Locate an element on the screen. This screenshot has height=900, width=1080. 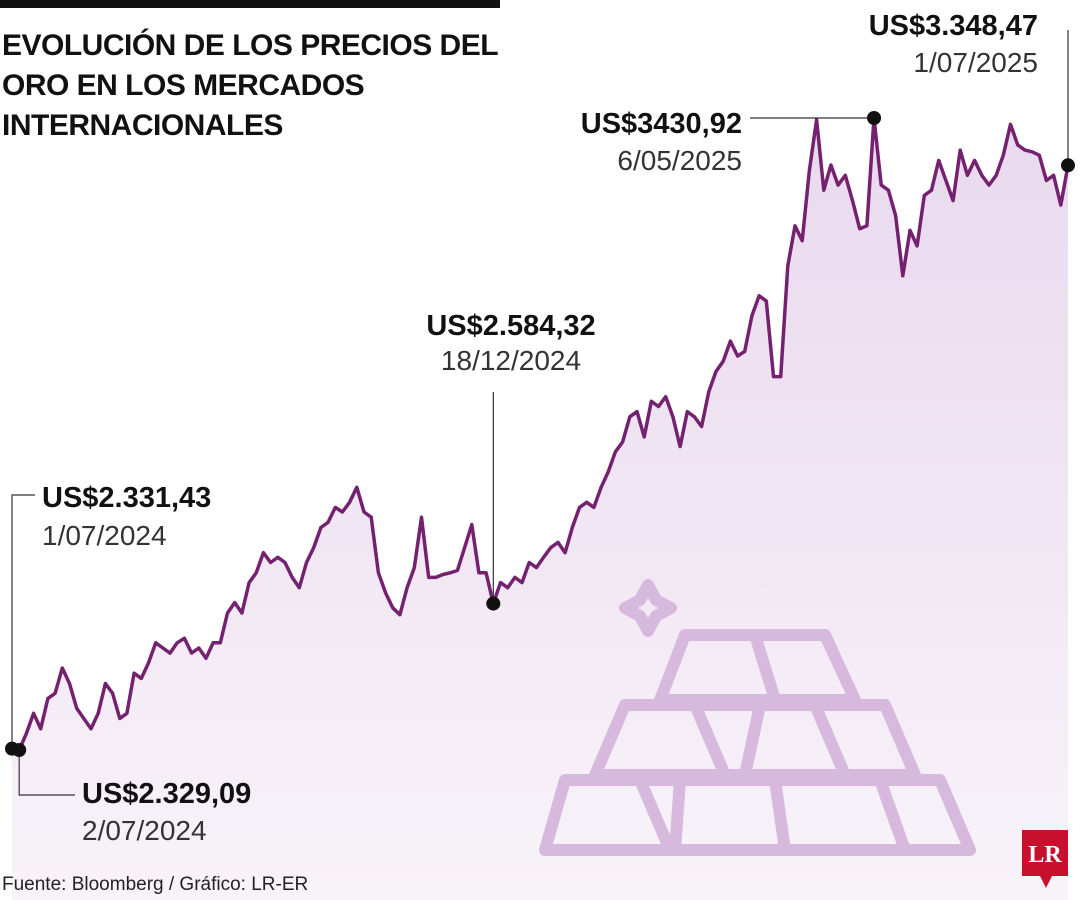
annotation-value: US$2.584,32 is located at coordinates (510, 326).